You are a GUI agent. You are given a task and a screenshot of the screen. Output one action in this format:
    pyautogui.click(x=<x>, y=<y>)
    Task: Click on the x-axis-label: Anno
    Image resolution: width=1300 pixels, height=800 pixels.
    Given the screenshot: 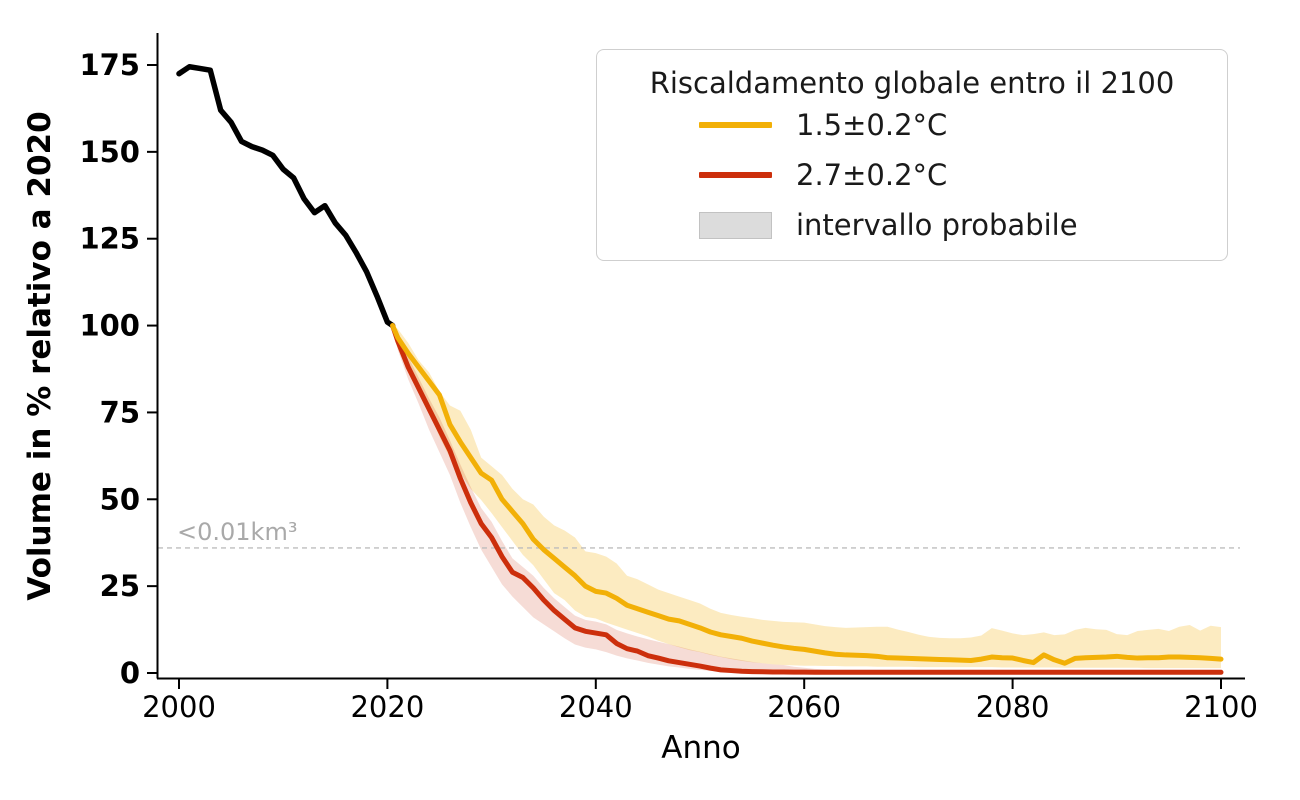 What is the action you would take?
    pyautogui.click(x=701, y=748)
    